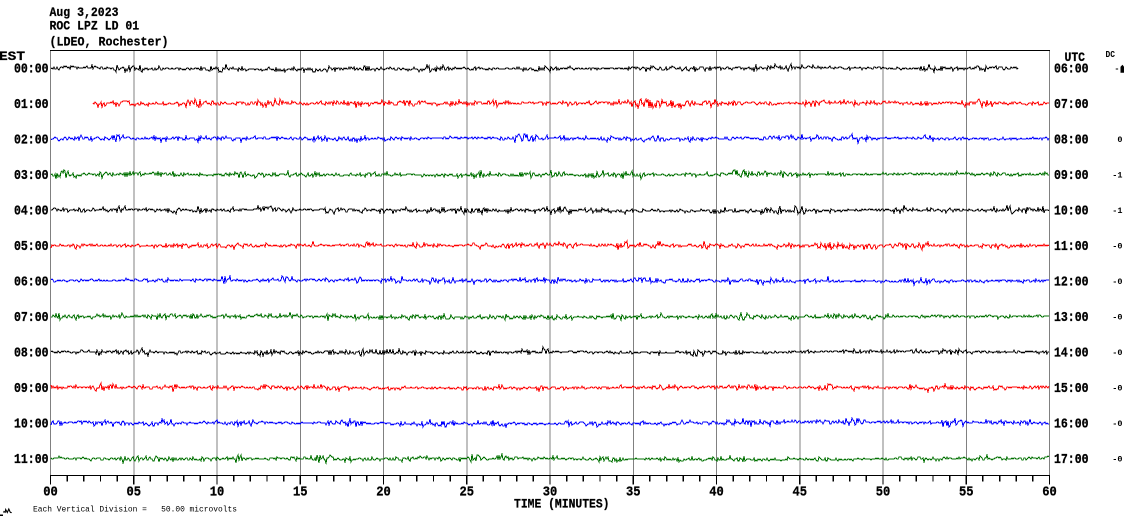 The image size is (1130, 524). I want to click on svg-text: 13:00, so click(1071, 318).